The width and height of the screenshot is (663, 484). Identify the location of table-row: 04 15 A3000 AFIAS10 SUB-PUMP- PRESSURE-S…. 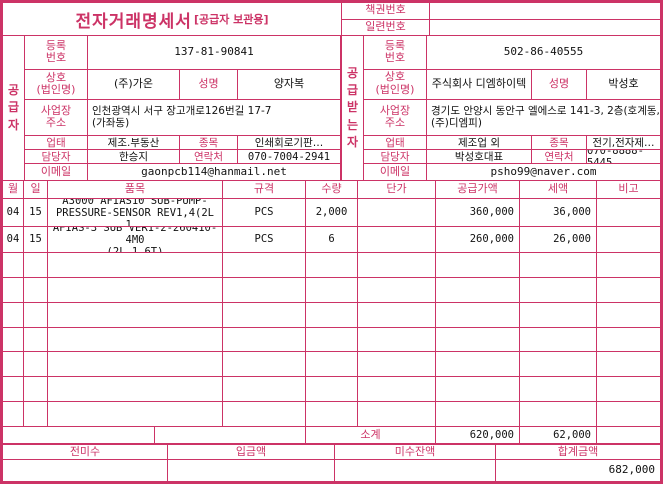
(331, 213).